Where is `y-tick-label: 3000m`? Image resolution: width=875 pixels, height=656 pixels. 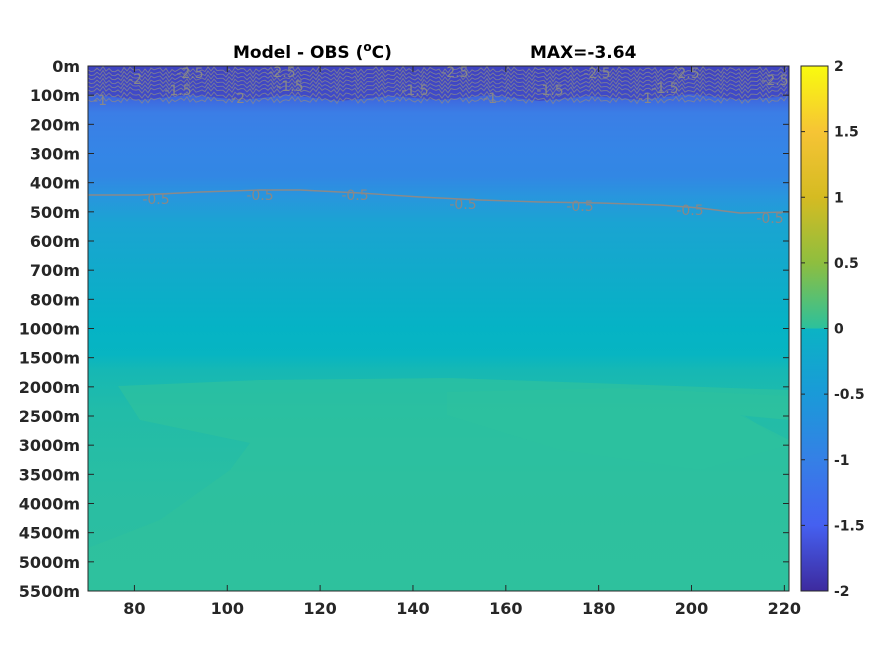
y-tick-label: 3000m is located at coordinates (49, 445).